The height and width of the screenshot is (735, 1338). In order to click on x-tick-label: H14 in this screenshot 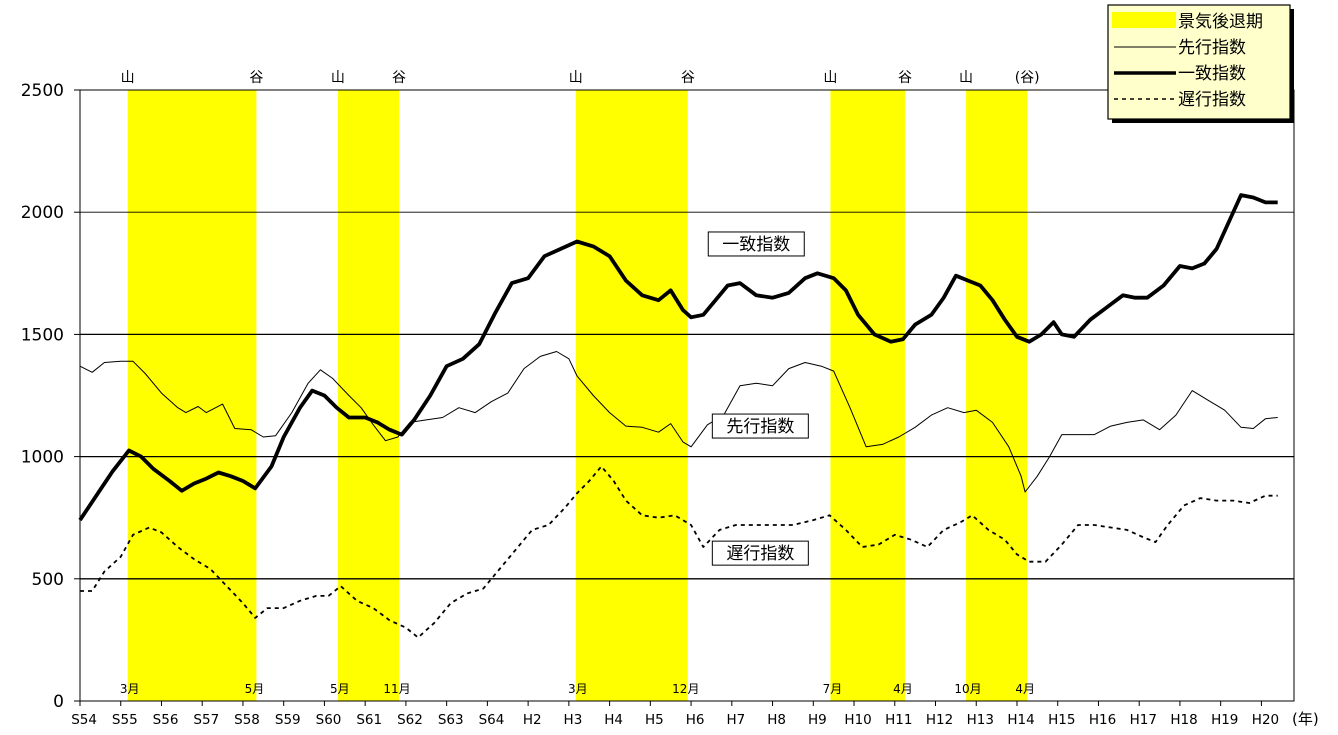, I will do `click(1020, 720)`.